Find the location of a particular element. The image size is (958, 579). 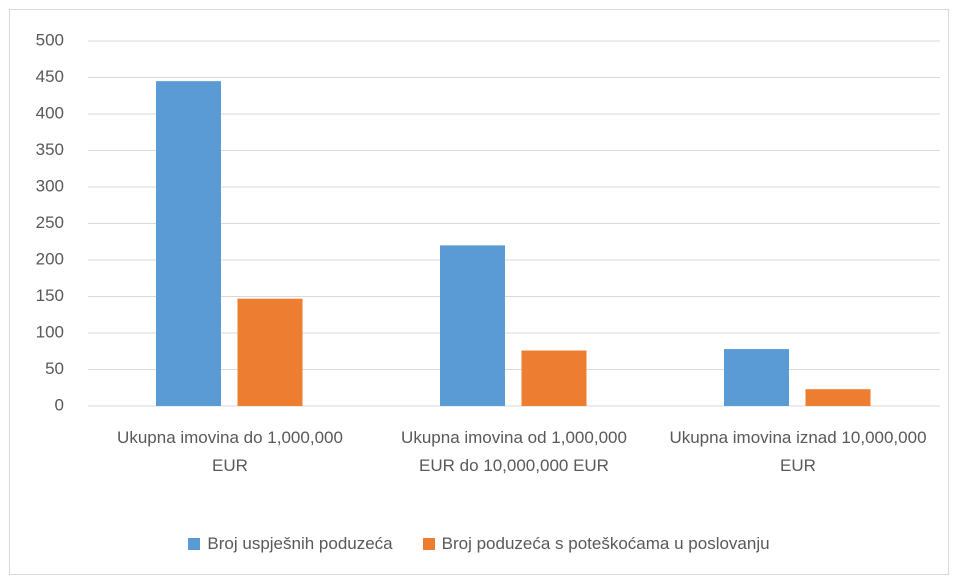

legend-label: Broj poduzeća s poteškoćama u poslovanju is located at coordinates (605, 543).